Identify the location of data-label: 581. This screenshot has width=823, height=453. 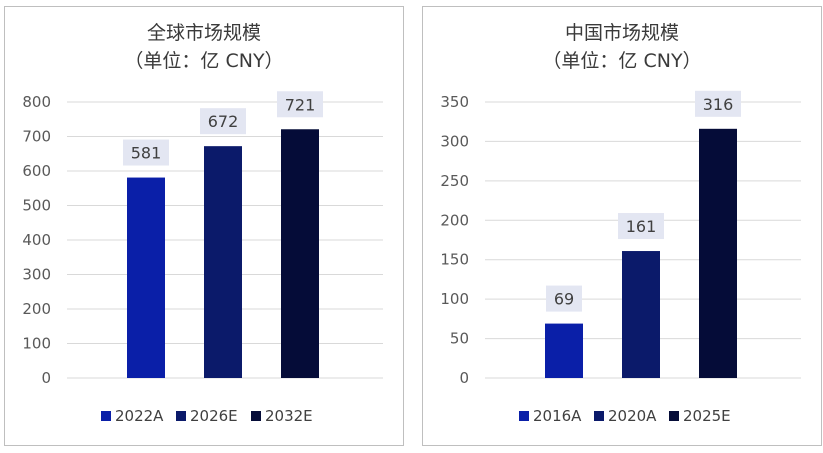
(146, 153).